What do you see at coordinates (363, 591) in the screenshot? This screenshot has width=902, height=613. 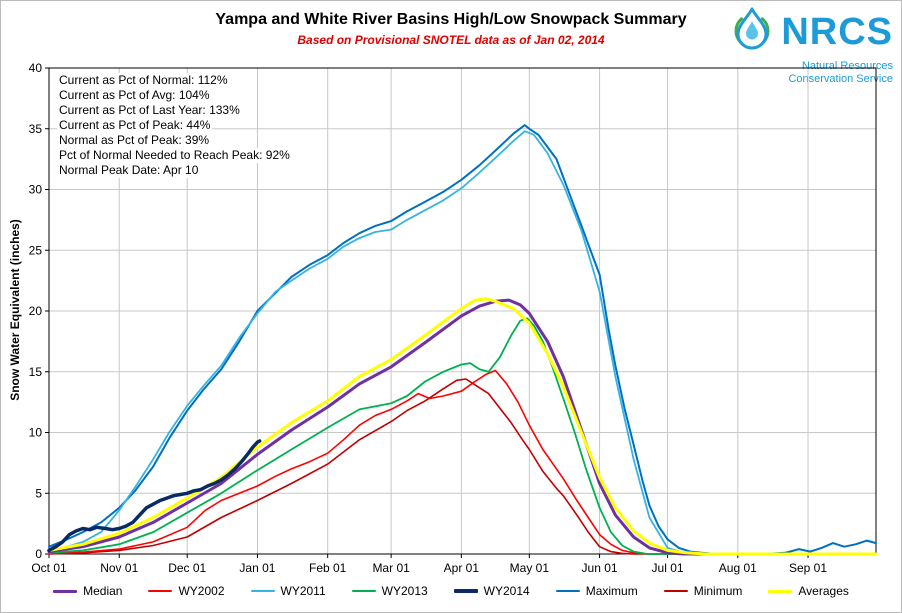 I see `legend-swatch-wy2013` at bounding box center [363, 591].